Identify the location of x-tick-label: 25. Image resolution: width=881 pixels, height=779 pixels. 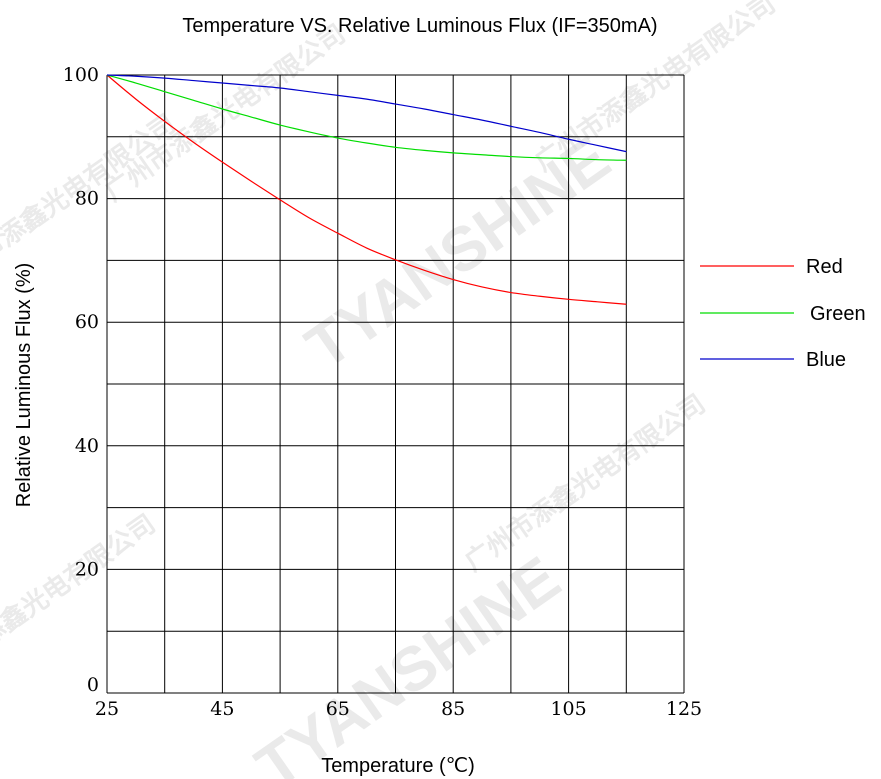
(107, 709).